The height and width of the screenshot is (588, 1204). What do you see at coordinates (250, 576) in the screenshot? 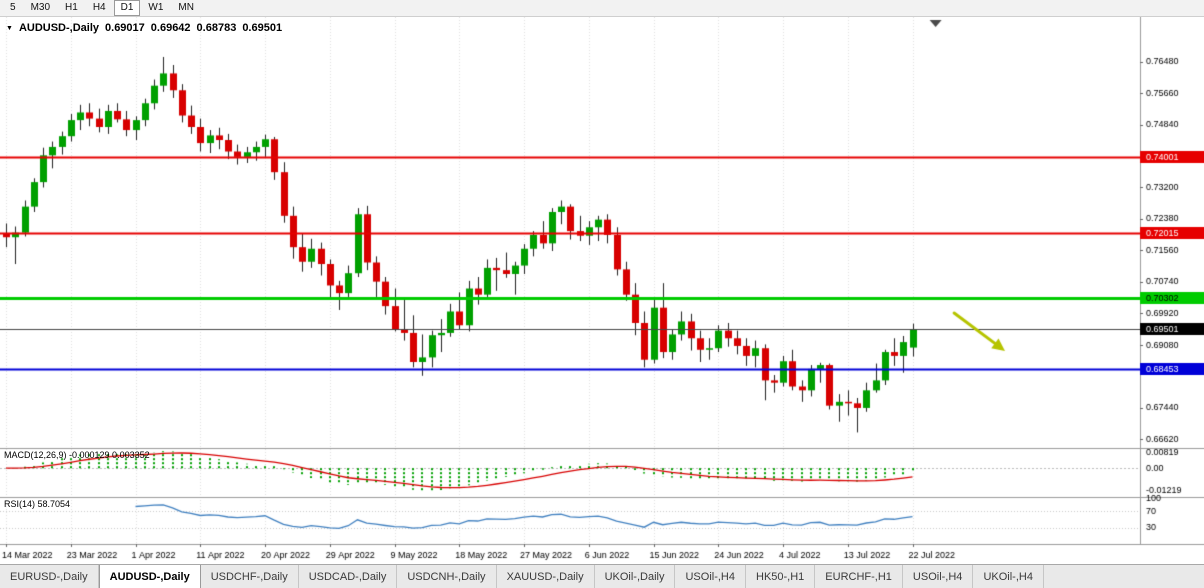
I see `symbol-tab-usdchf-daily: USDCHF-,Daily` at bounding box center [250, 576].